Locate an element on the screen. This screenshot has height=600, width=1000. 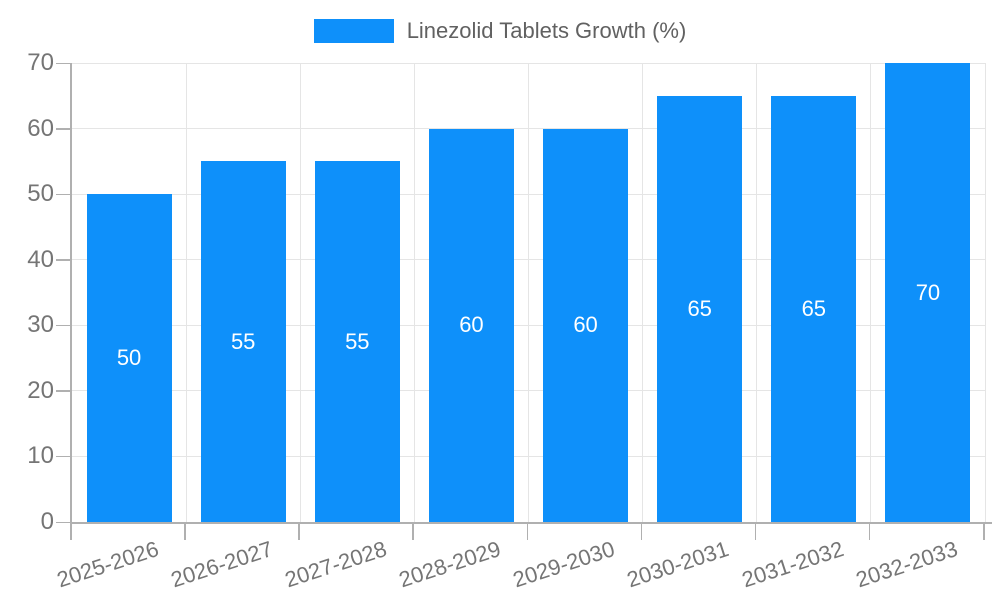
y-axis-ticks is located at coordinates (63, 292).